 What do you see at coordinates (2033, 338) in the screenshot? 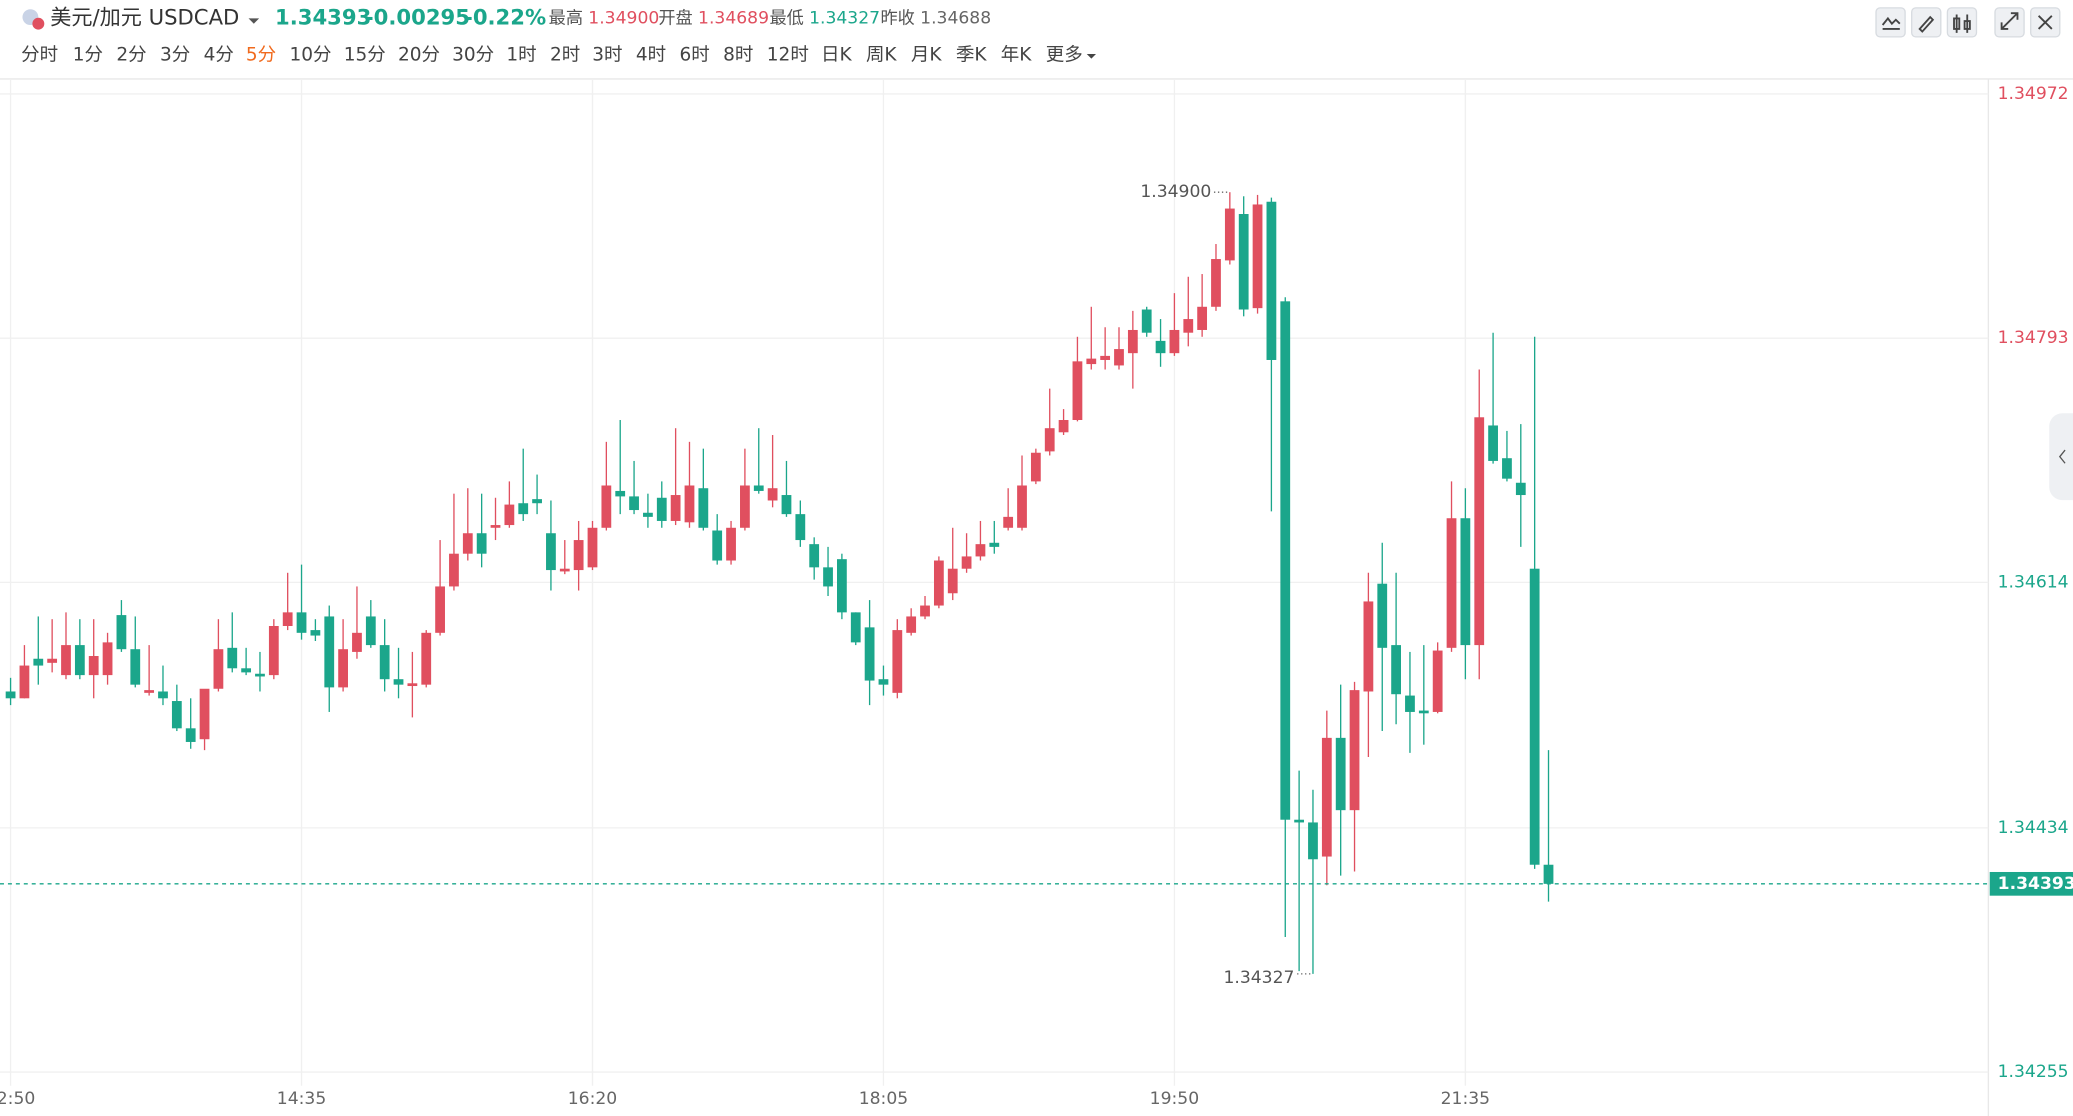
I see `y-tick-label: 1.34793` at bounding box center [2033, 338].